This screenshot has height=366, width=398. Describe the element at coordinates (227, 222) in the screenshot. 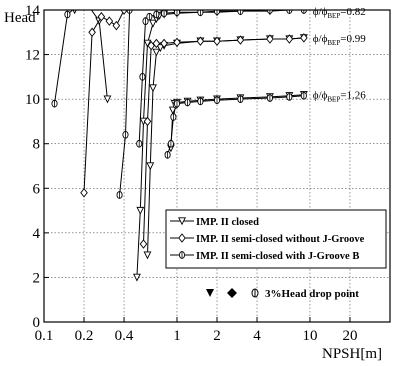

I see `legend-label: IMP. II closed` at that location.